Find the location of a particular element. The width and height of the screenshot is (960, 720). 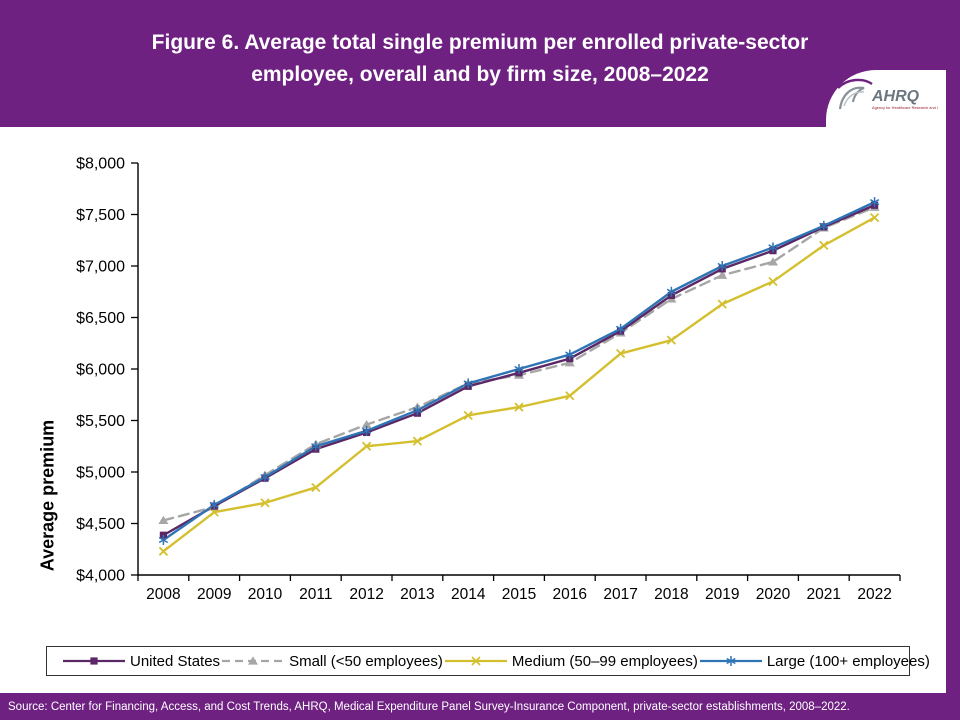

legend-sample-small is located at coordinates (253, 660).